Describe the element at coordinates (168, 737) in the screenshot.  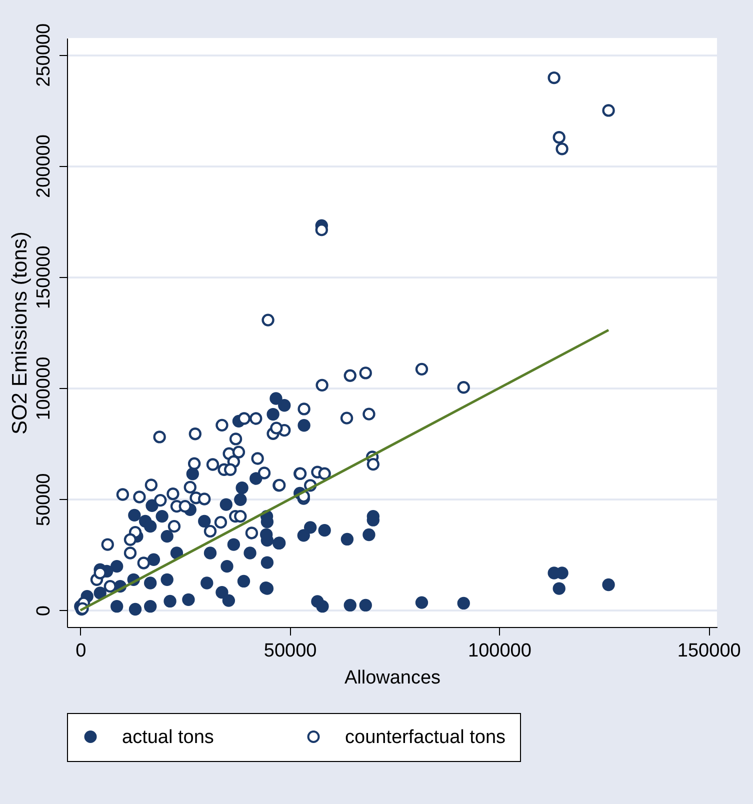
I see `legend-label: actual tons` at that location.